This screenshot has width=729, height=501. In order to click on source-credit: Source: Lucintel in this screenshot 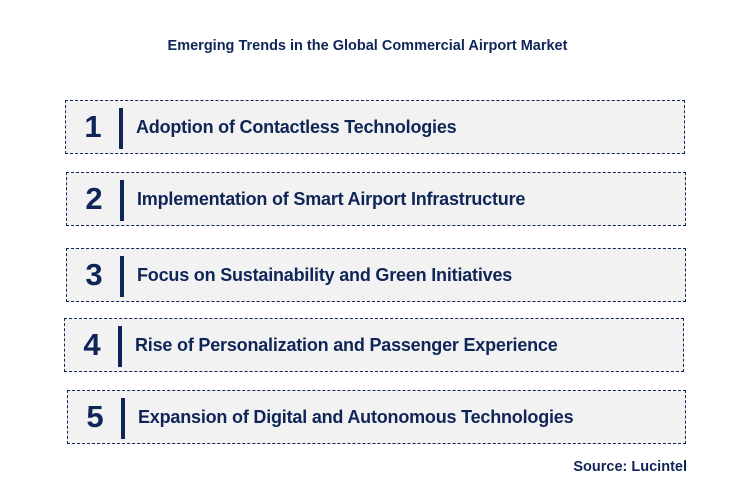, I will do `click(630, 467)`.